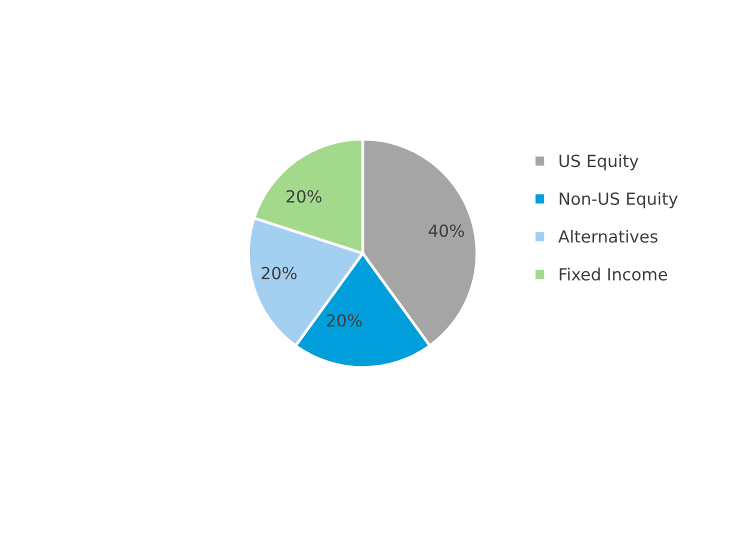 This screenshot has width=744, height=539. Describe the element at coordinates (599, 162) in the screenshot. I see `legend-label: US Equity` at that location.